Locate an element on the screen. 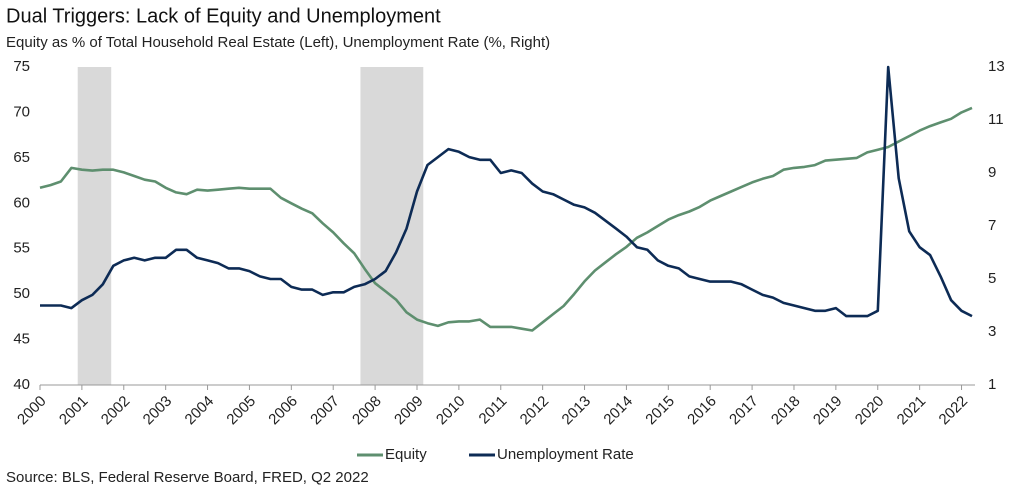  y-tick-label: 65 is located at coordinates (21, 157).